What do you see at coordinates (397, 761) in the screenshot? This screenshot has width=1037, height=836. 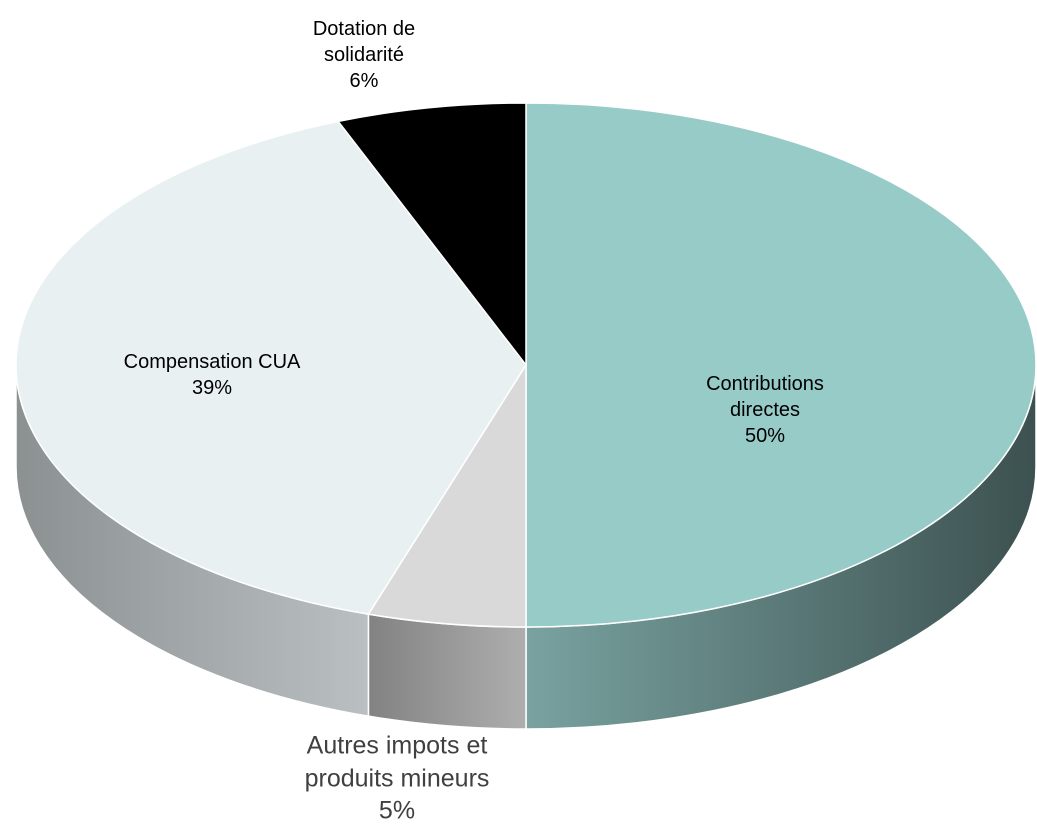 I see `category-label: Autres impots et produits mineurs` at bounding box center [397, 761].